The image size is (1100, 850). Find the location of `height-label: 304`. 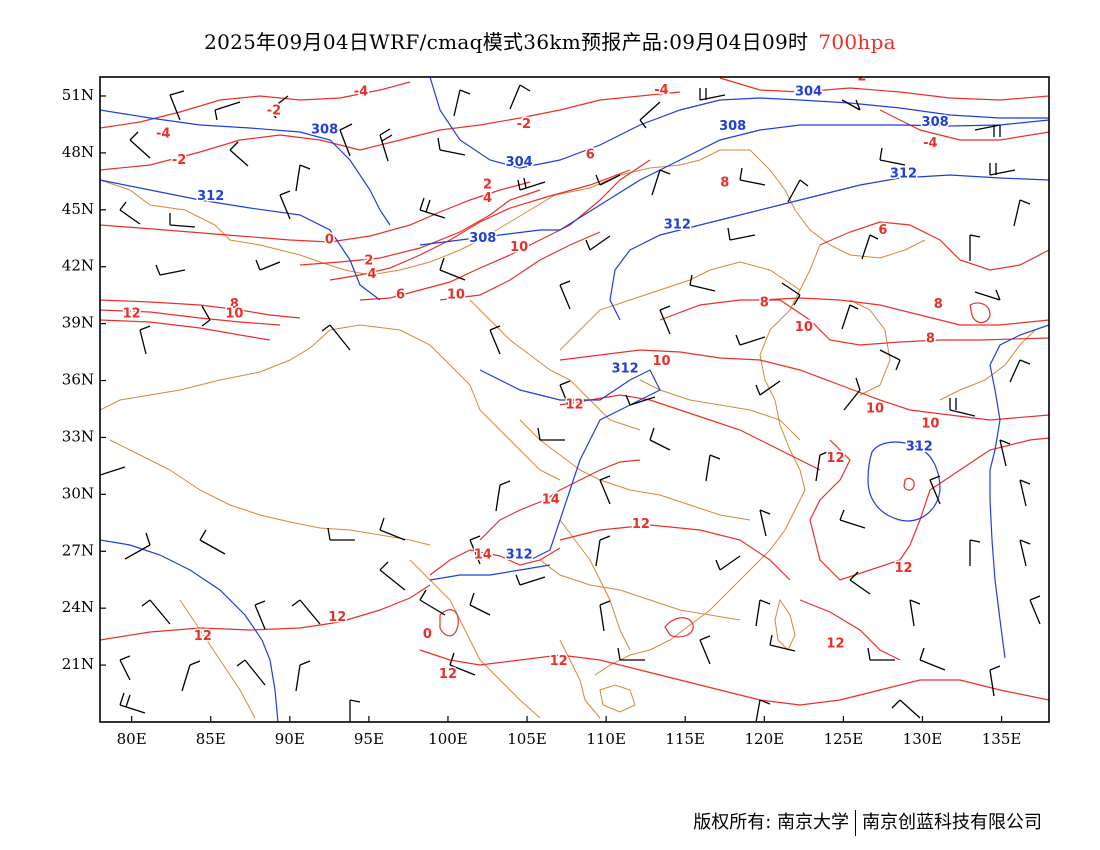

height-label: 304 is located at coordinates (808, 92).